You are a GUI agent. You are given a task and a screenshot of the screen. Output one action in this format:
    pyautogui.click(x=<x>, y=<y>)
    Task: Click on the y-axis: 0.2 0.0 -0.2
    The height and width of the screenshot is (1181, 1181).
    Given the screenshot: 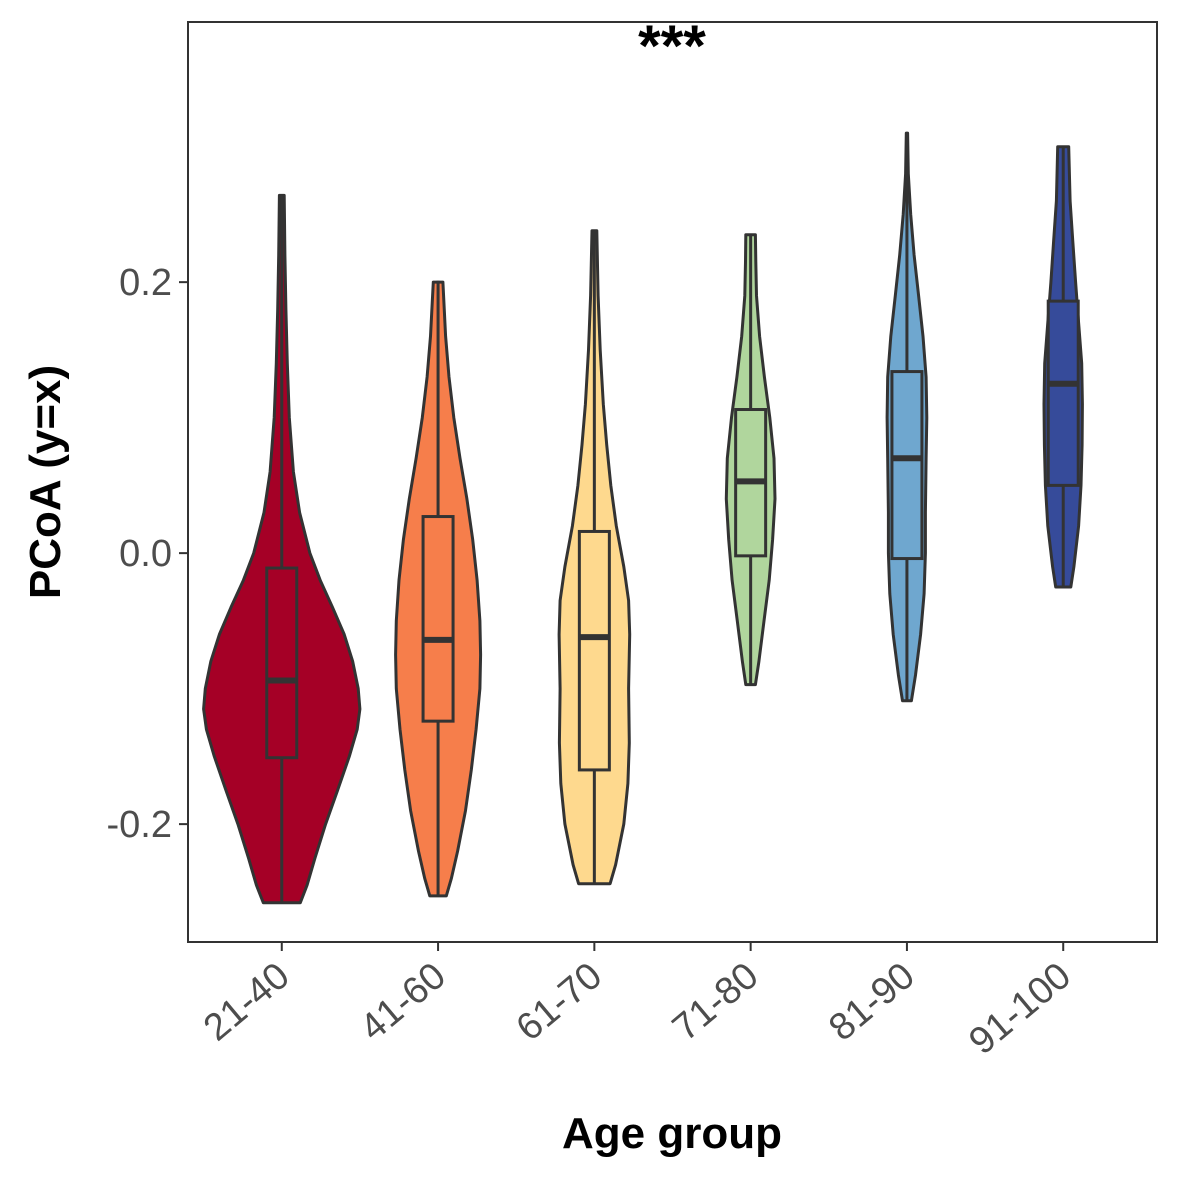 What is the action you would take?
    pyautogui.click(x=147, y=554)
    